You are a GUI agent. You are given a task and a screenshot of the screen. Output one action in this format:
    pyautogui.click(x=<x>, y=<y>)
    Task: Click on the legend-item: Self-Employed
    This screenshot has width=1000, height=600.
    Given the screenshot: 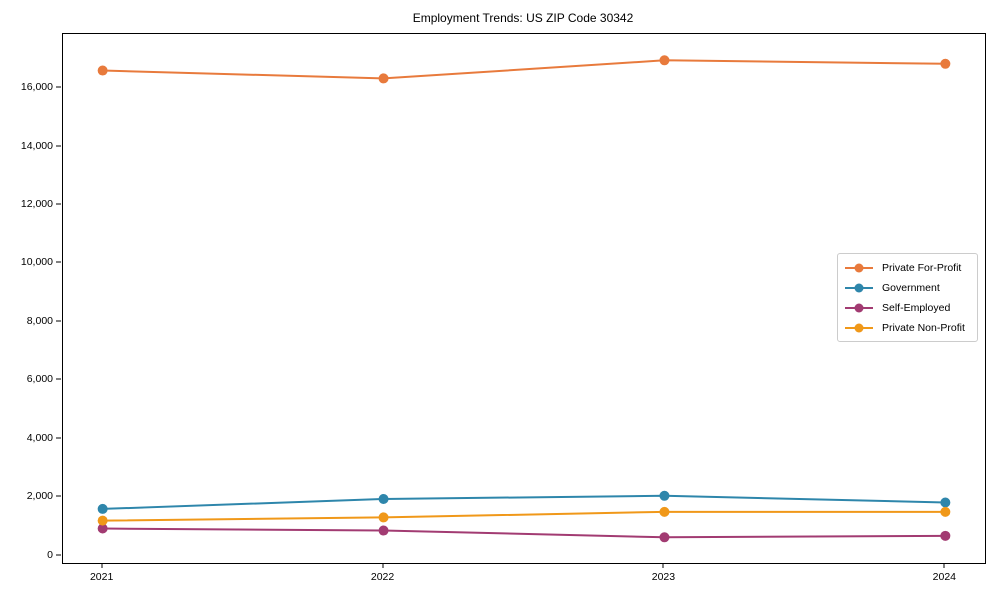 What is the action you would take?
    pyautogui.click(x=907, y=307)
    